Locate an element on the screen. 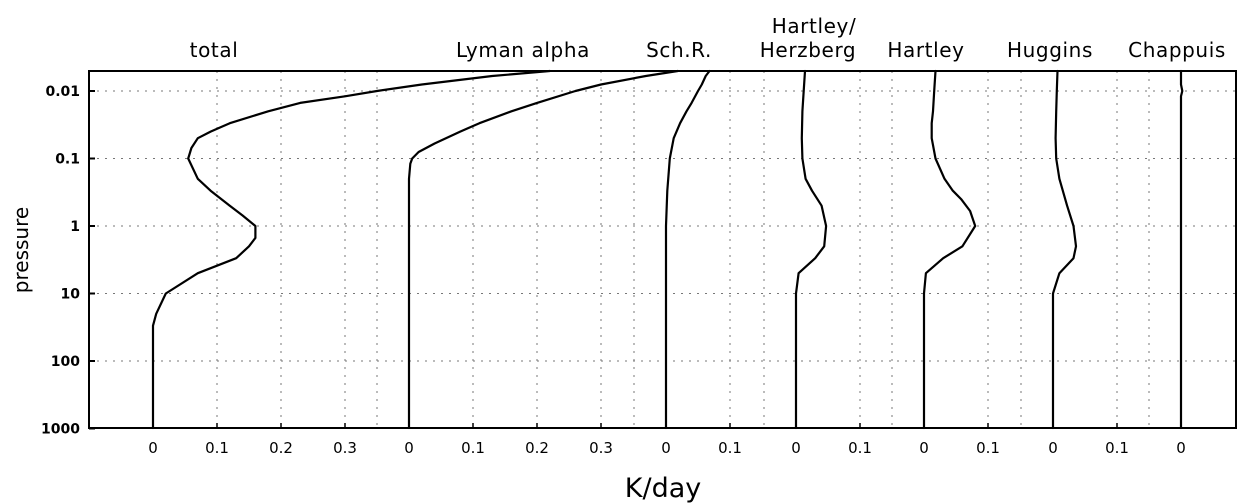 This screenshot has height=504, width=1238. x-axis-label: K/day is located at coordinates (663, 488).